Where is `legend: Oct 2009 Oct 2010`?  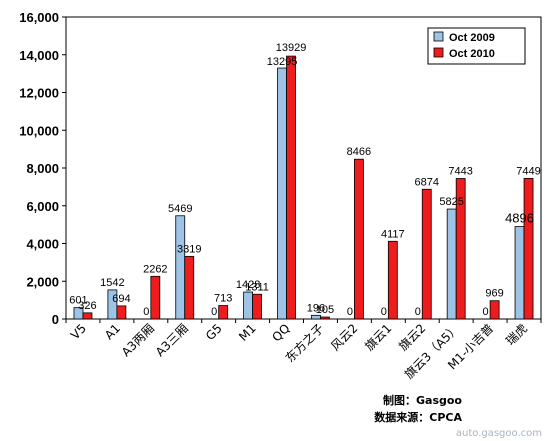 legend: Oct 2009 Oct 2010 is located at coordinates (476, 46).